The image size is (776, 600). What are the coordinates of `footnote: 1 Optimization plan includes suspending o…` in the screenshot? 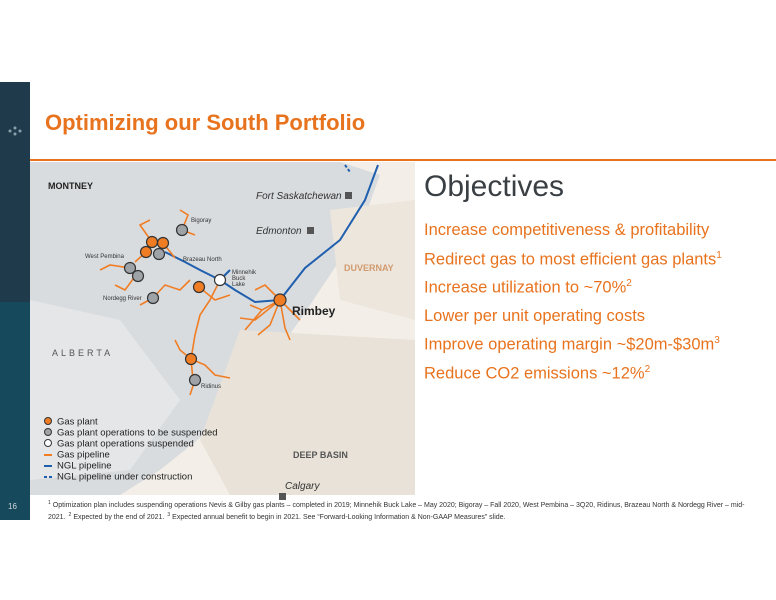 It's located at (410, 511).